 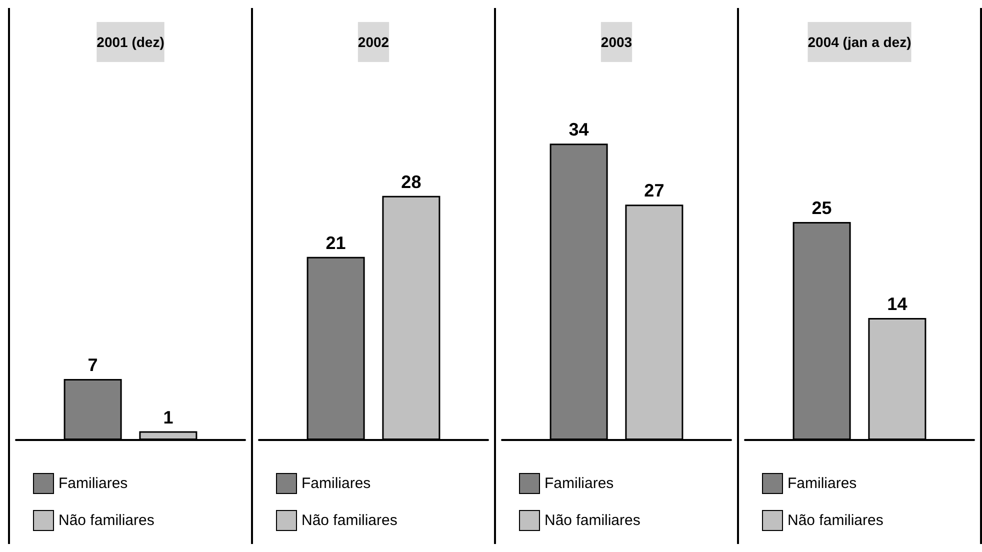 I want to click on chart-title: 2001 (dez), so click(x=130, y=42).